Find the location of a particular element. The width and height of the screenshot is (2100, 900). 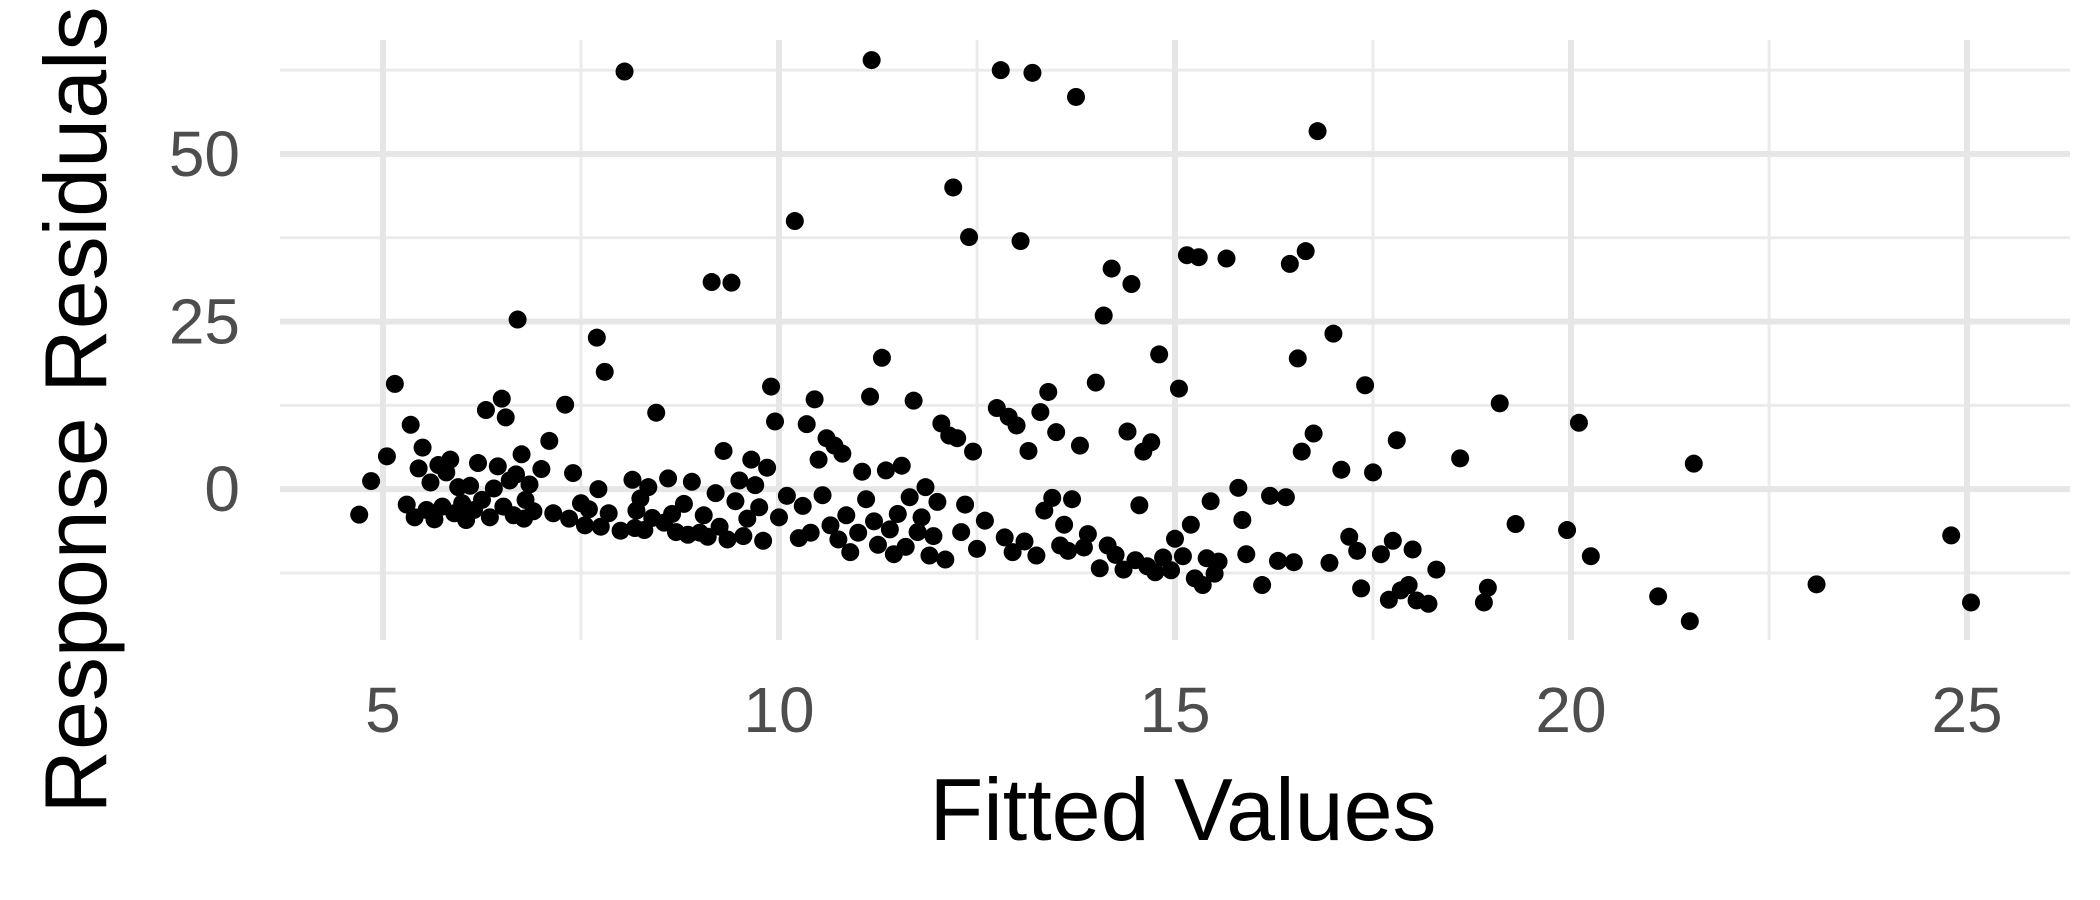

x-tick-label: 20 is located at coordinates (1570, 710).